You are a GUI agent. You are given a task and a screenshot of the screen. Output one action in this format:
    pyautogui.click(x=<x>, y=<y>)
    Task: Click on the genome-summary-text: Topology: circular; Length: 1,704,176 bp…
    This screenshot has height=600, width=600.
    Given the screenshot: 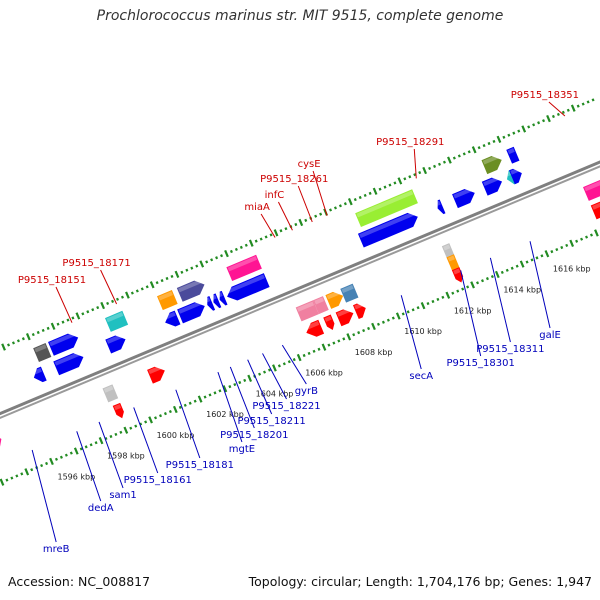 What is the action you would take?
    pyautogui.click(x=420, y=581)
    